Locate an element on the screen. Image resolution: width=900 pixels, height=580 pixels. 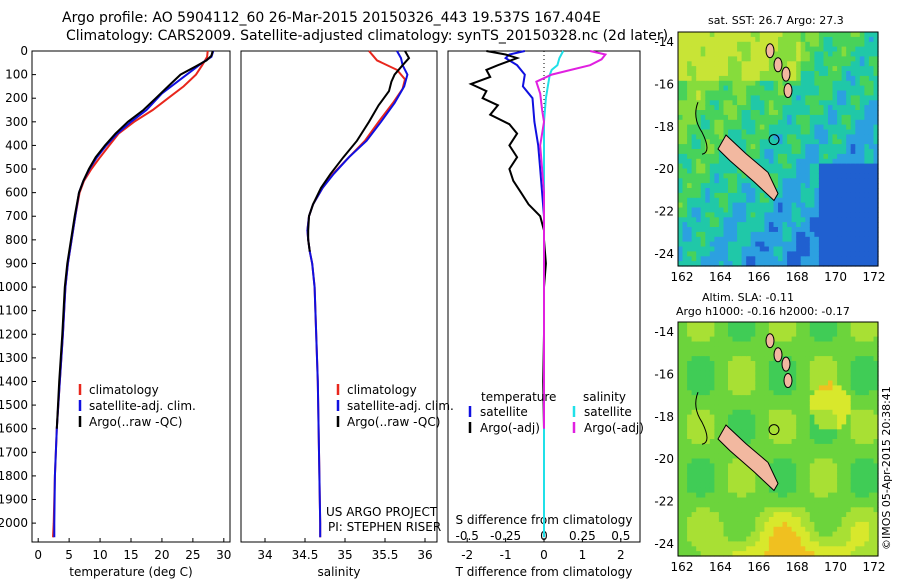
map-y-tick-label: -22 is located at coordinates (664, 212).